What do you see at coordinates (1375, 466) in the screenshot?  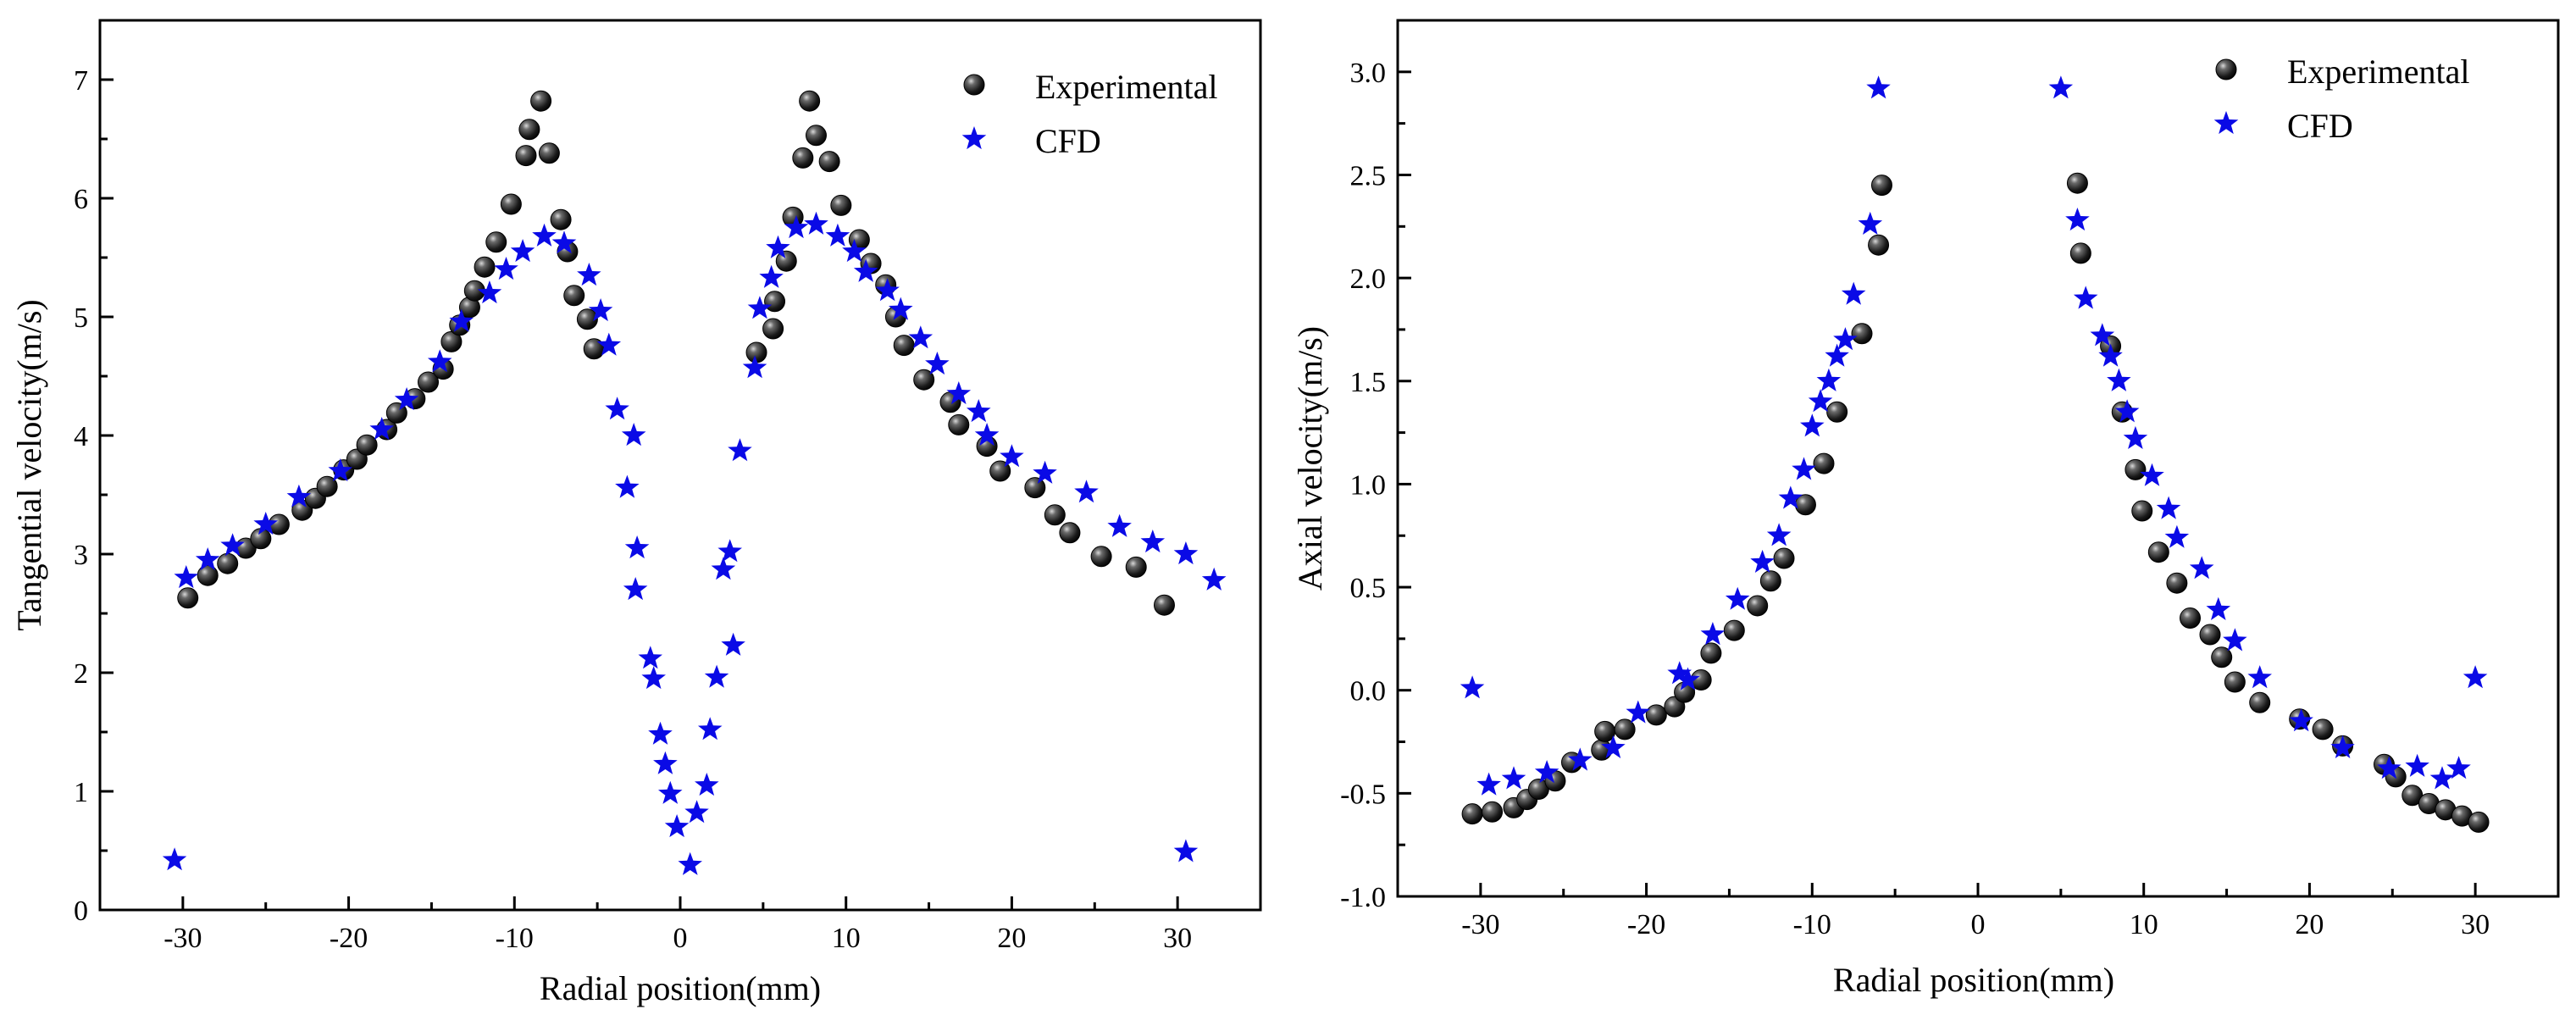 I see `right-y-ticks: -1.0 -0.5 0.0 0.5 1.0 1.5 2.0 2.5 3.0` at bounding box center [1375, 466].